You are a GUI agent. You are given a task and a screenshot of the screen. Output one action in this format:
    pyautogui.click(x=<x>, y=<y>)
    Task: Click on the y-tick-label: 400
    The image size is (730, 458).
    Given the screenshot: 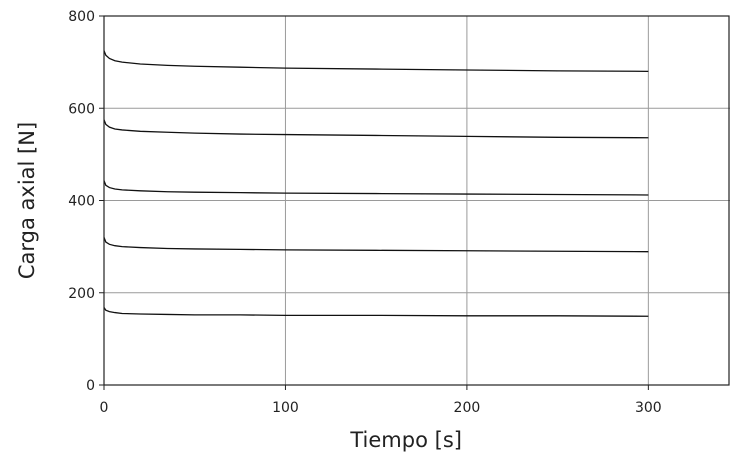 What is the action you would take?
    pyautogui.click(x=81, y=202)
    